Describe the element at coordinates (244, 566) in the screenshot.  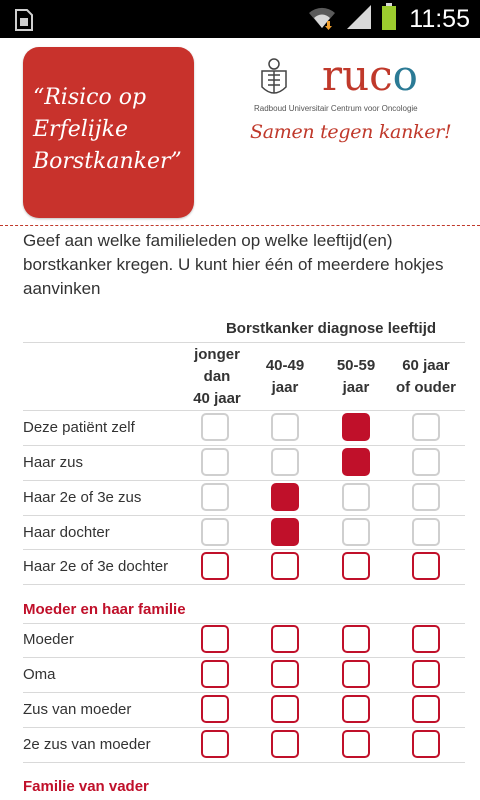
I see `table-row: Haar 2e of 3e dochter` at that location.